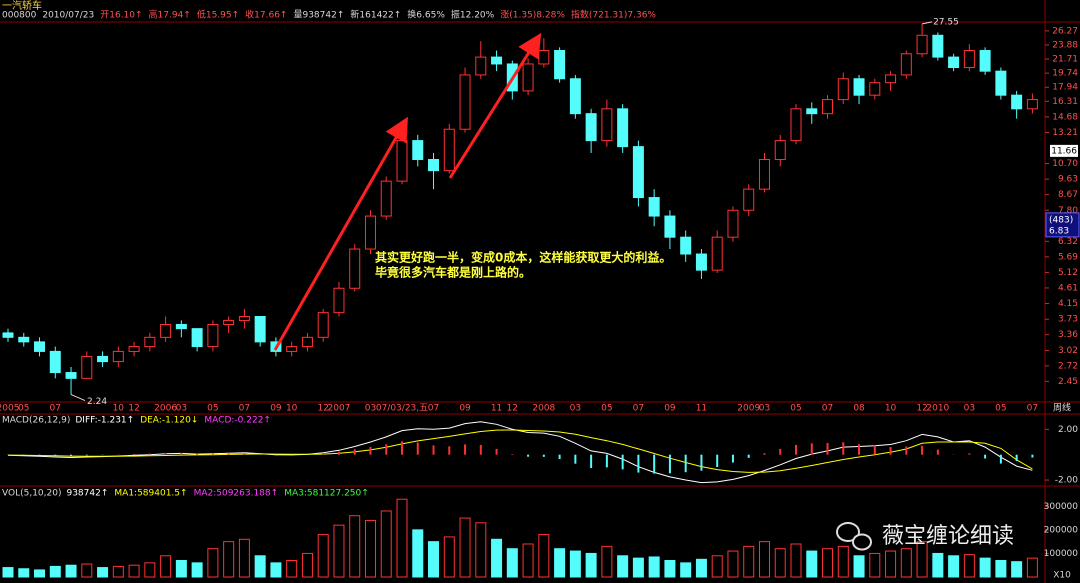 The image size is (1080, 583). I want to click on x-tick-label: 2009, so click(748, 409).